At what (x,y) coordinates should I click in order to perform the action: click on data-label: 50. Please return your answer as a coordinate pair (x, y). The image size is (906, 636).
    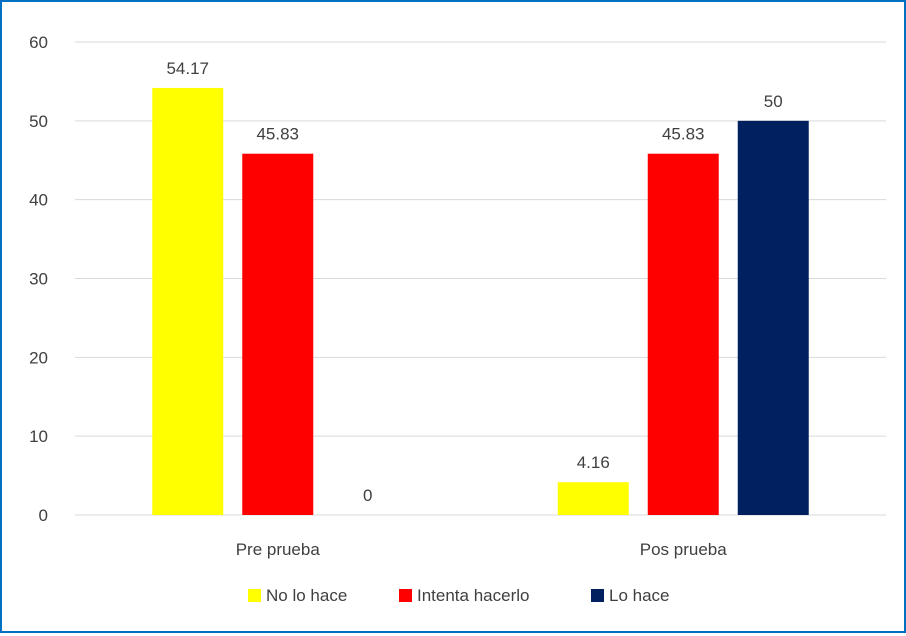
    Looking at the image, I should click on (773, 101).